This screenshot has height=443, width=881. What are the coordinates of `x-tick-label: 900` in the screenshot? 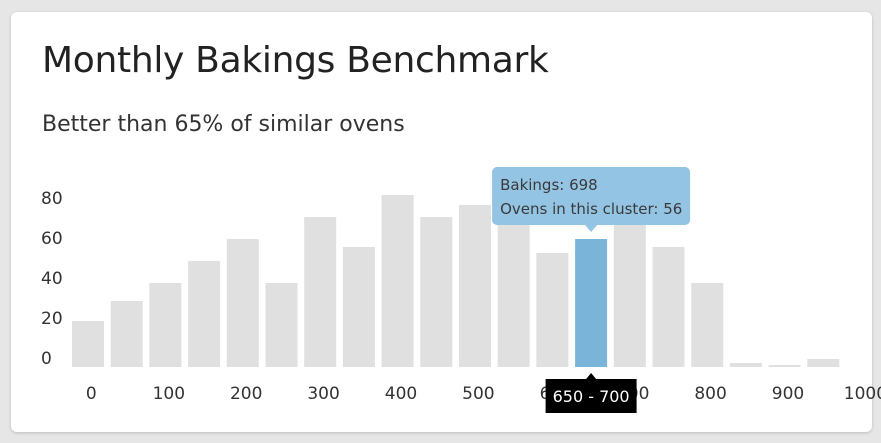 It's located at (788, 394).